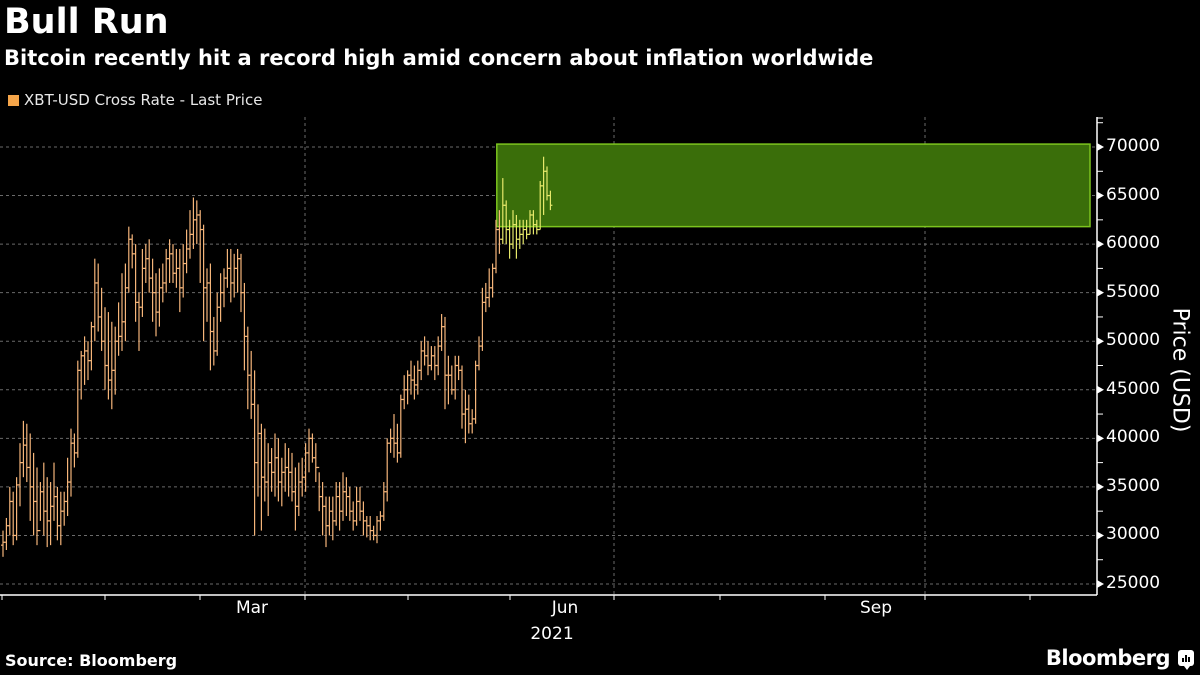 The image size is (1200, 675). I want to click on bloomberg-logo-text: Bloomberg, so click(1108, 658).